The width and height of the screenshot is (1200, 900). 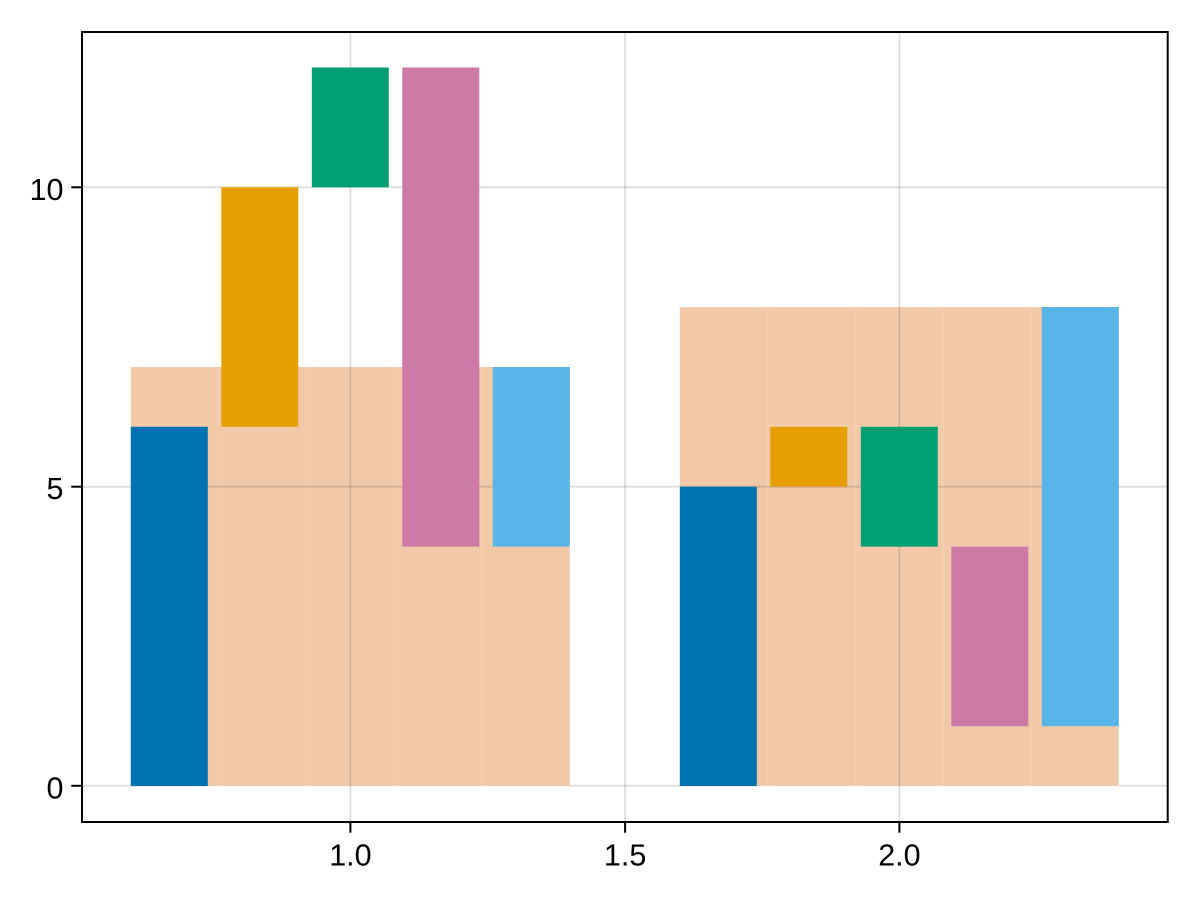 I want to click on svg-text: 2.0, so click(x=899, y=856).